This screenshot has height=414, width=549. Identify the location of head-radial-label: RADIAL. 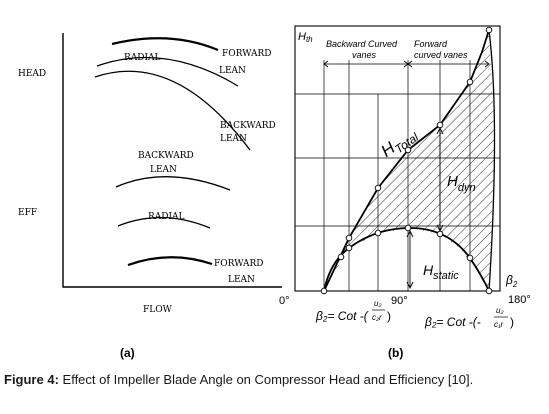
(142, 58).